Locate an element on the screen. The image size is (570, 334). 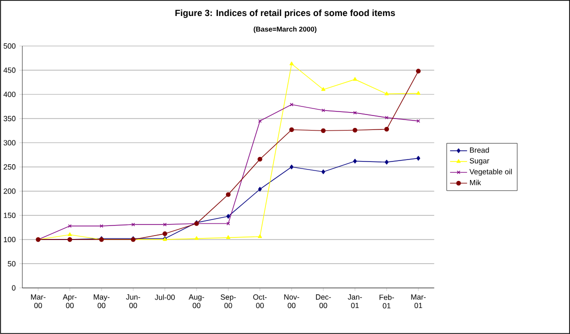
chart-title: Figure 3: Indices of retail prices of some food items is located at coordinates (285, 14).